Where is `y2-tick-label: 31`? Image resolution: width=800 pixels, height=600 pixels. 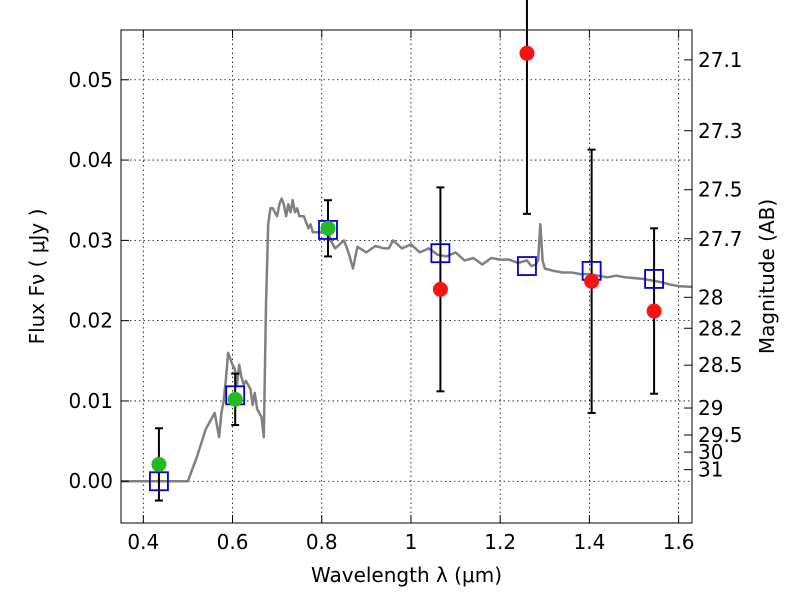
y2-tick-label: 31 is located at coordinates (710, 470).